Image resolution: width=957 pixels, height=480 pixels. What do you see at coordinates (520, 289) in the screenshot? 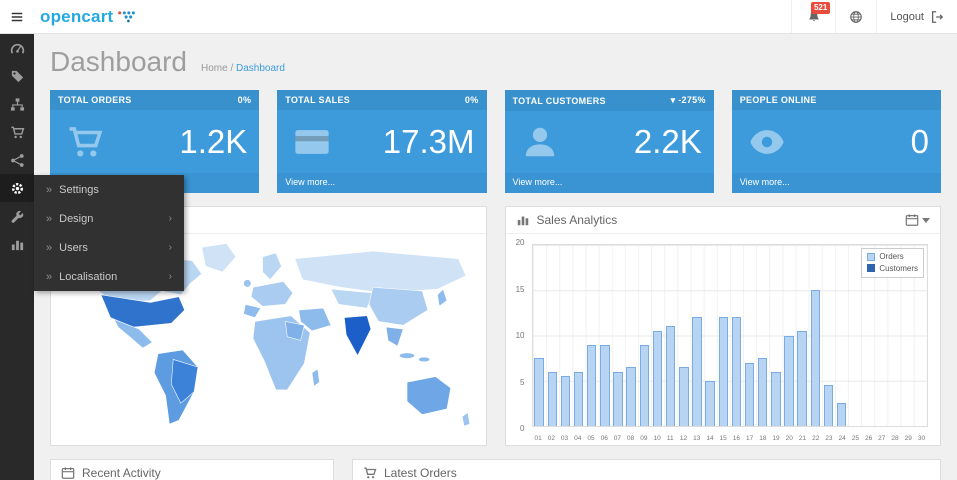
I see `y-tick-label: 15` at bounding box center [520, 289].